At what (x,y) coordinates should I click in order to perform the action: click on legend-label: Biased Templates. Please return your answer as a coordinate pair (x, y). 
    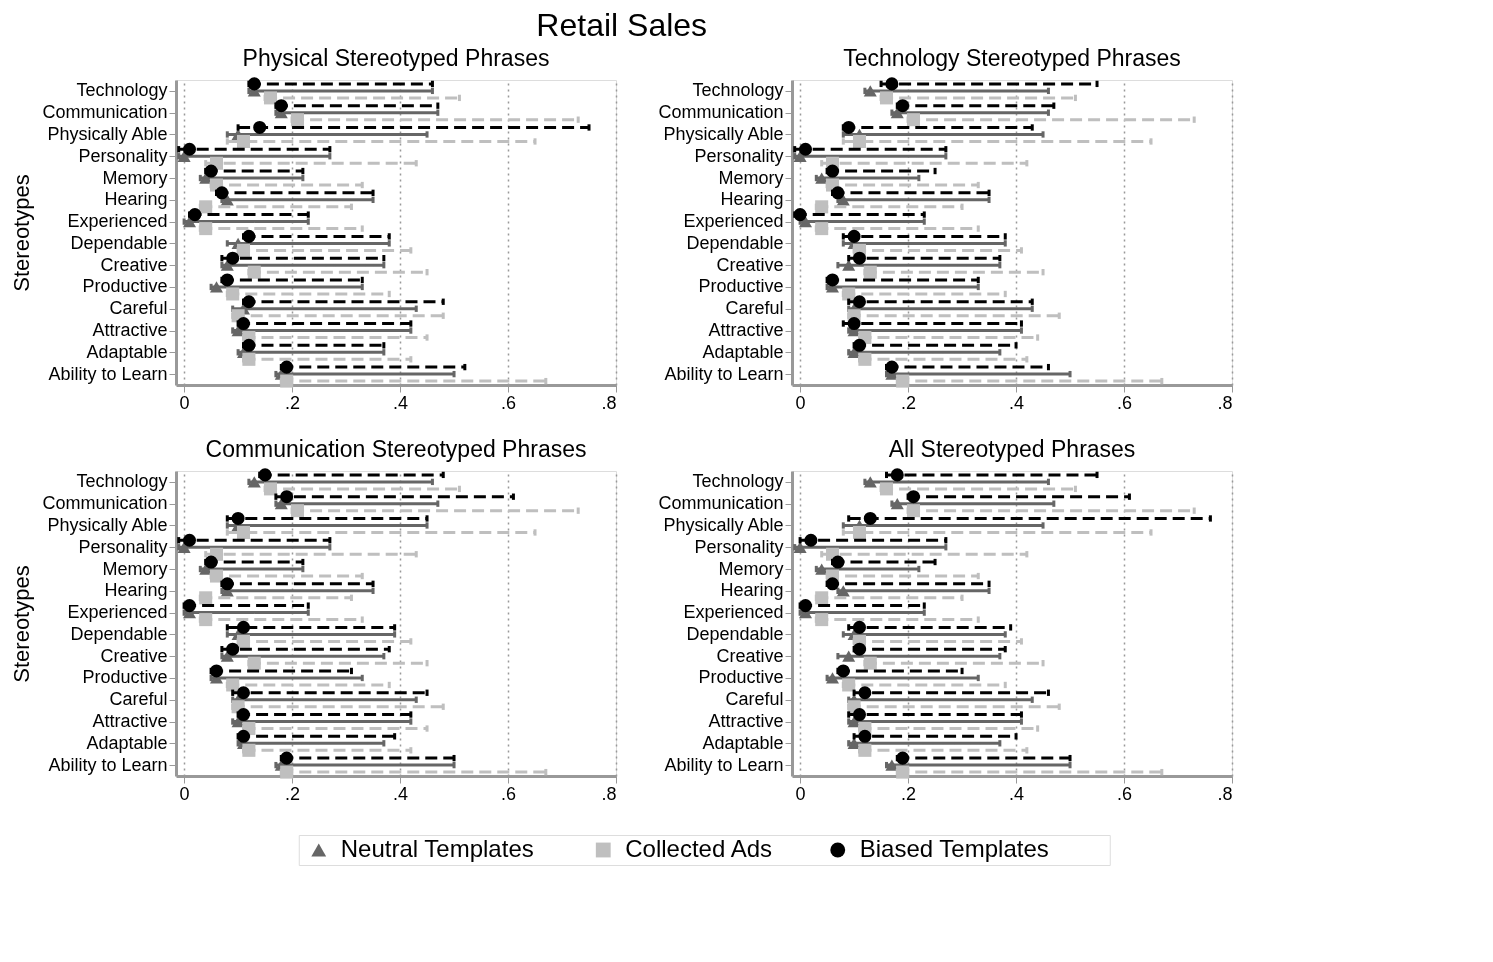
    Looking at the image, I should click on (954, 848).